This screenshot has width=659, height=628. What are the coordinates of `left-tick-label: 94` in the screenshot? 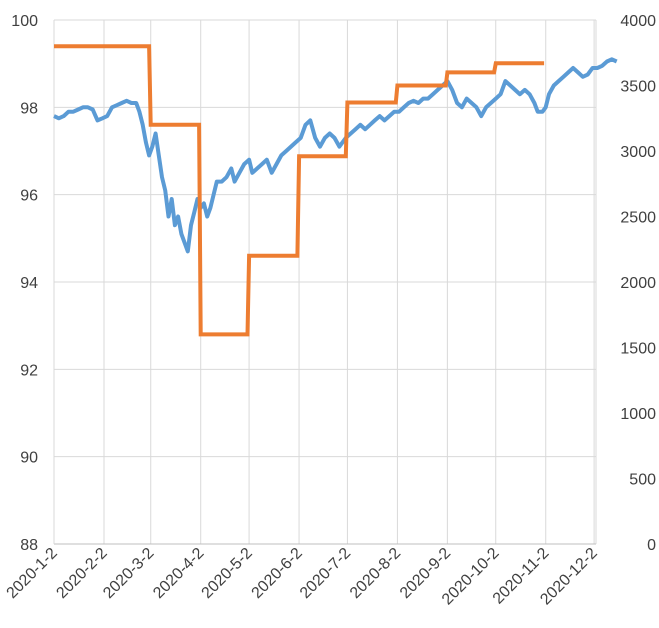 It's located at (29, 283).